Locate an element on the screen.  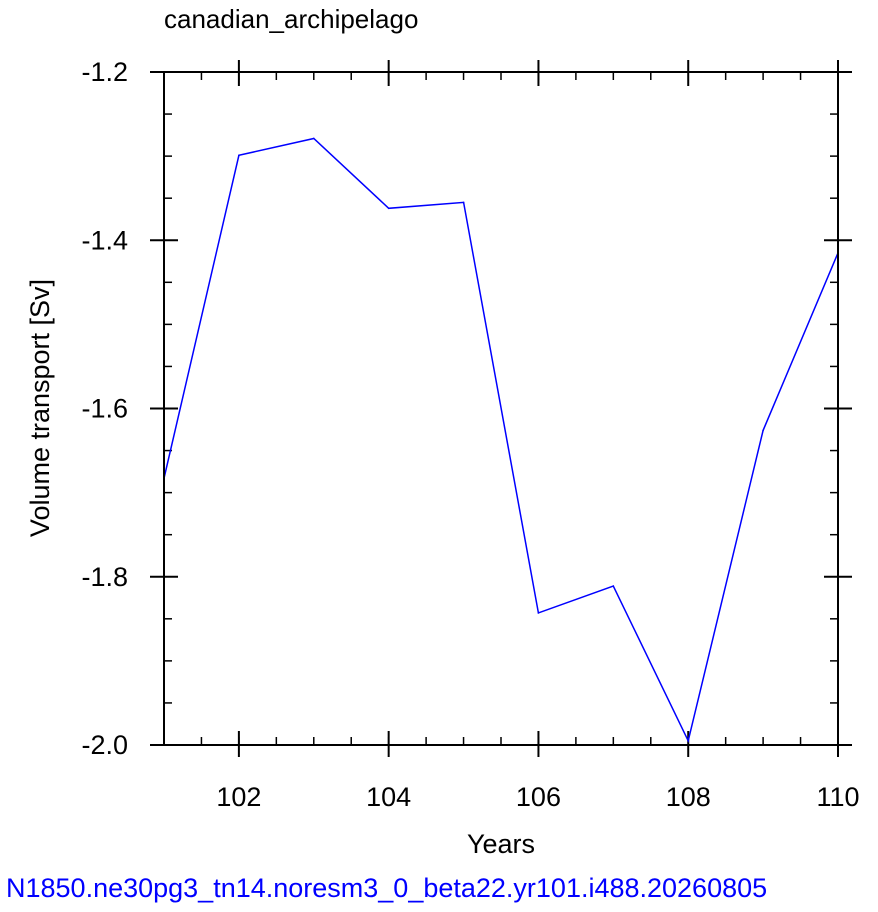
x-tick-label: 108 is located at coordinates (688, 797).